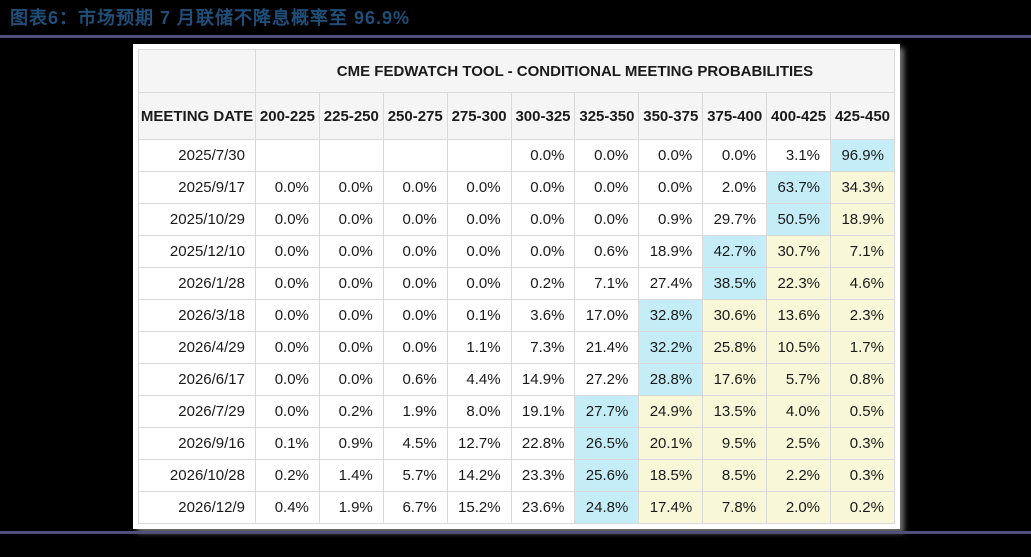  What do you see at coordinates (671, 116) in the screenshot?
I see `rate-range-header: 350-375` at bounding box center [671, 116].